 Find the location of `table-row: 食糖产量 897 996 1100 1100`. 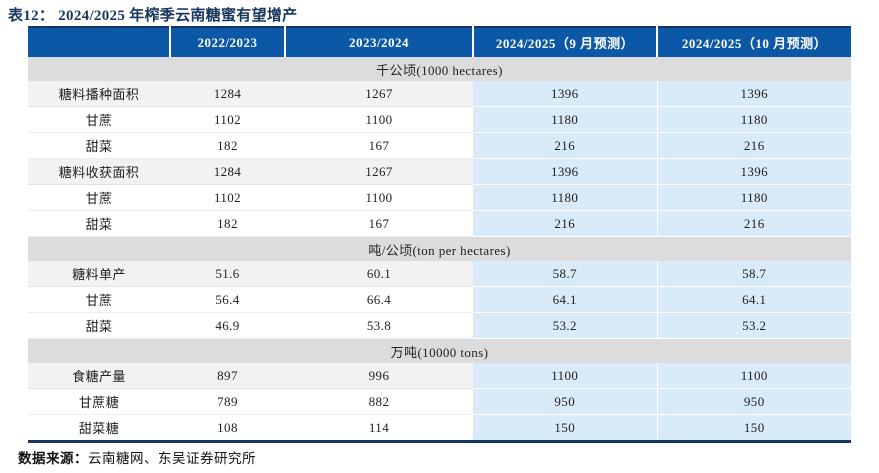

table-row: 食糖产量 897 996 1100 1100 is located at coordinates (439, 376).